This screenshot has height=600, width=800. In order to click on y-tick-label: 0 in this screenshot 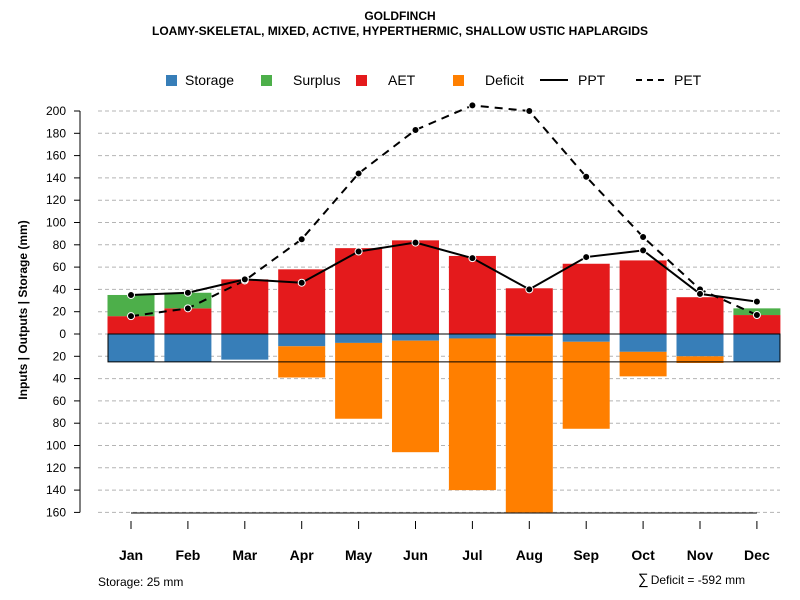, I will do `click(62, 334)`.